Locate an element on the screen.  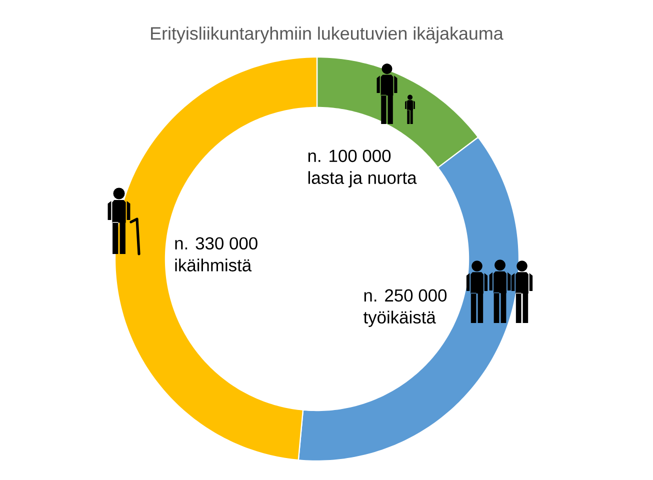
slice-label: lasta ja nuorta is located at coordinates (362, 179).